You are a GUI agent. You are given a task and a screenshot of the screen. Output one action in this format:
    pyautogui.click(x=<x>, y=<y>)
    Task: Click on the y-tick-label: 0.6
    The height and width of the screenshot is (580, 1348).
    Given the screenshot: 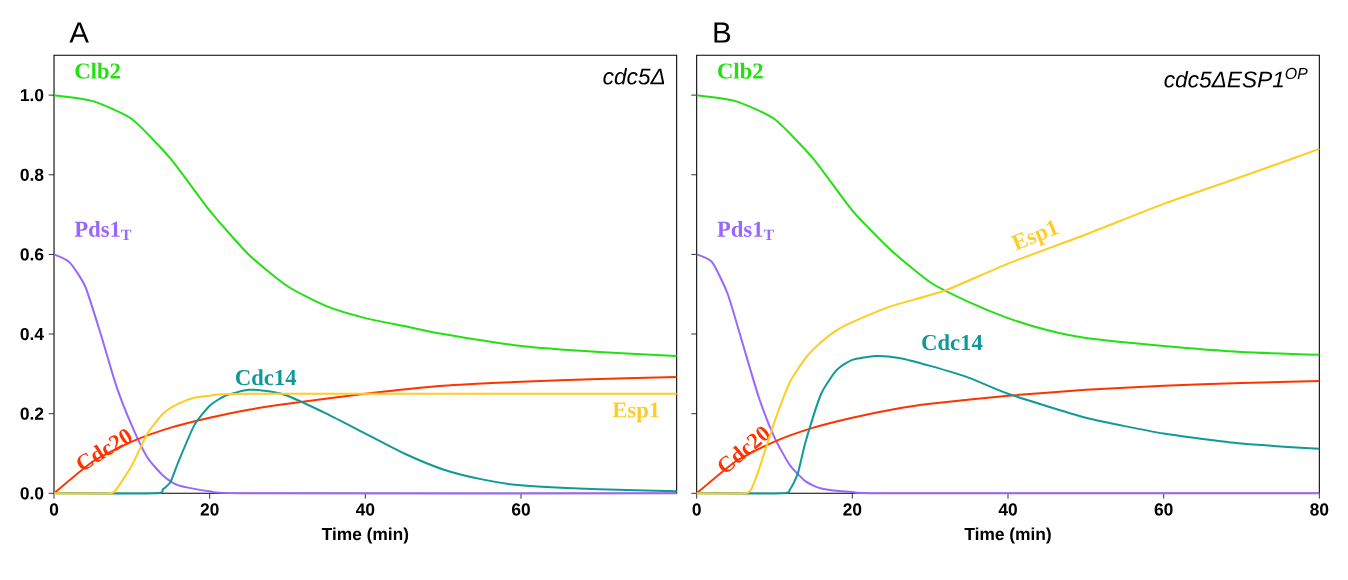 What is the action you would take?
    pyautogui.click(x=32, y=254)
    